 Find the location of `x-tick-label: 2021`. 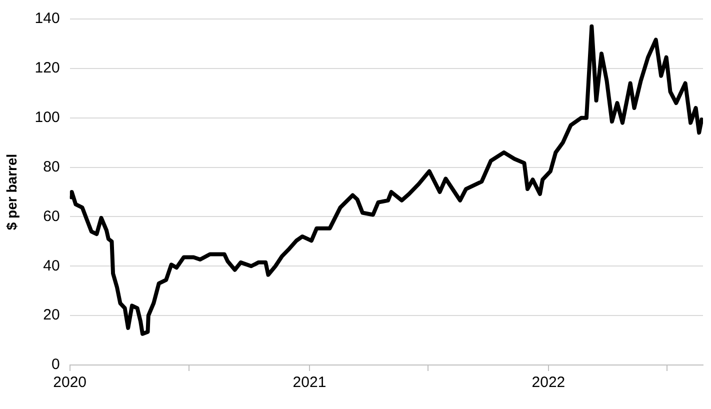

x-tick-label: 2021 is located at coordinates (309, 383).